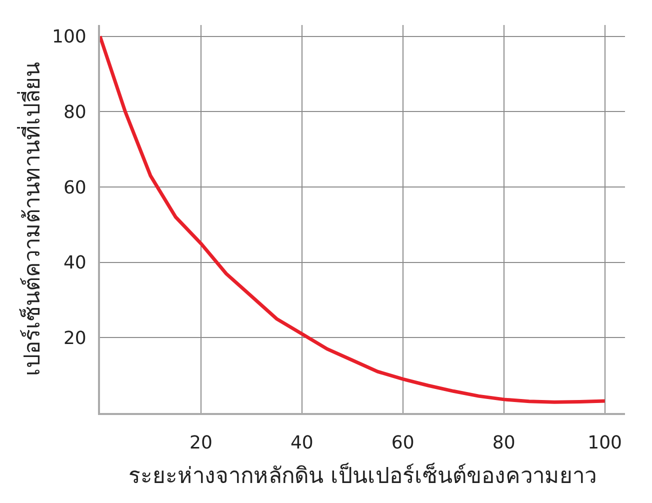  I want to click on y-axis-title: เปอร์เซ็นต์ความต้านทานที่เปลี่ยน, so click(31, 219).